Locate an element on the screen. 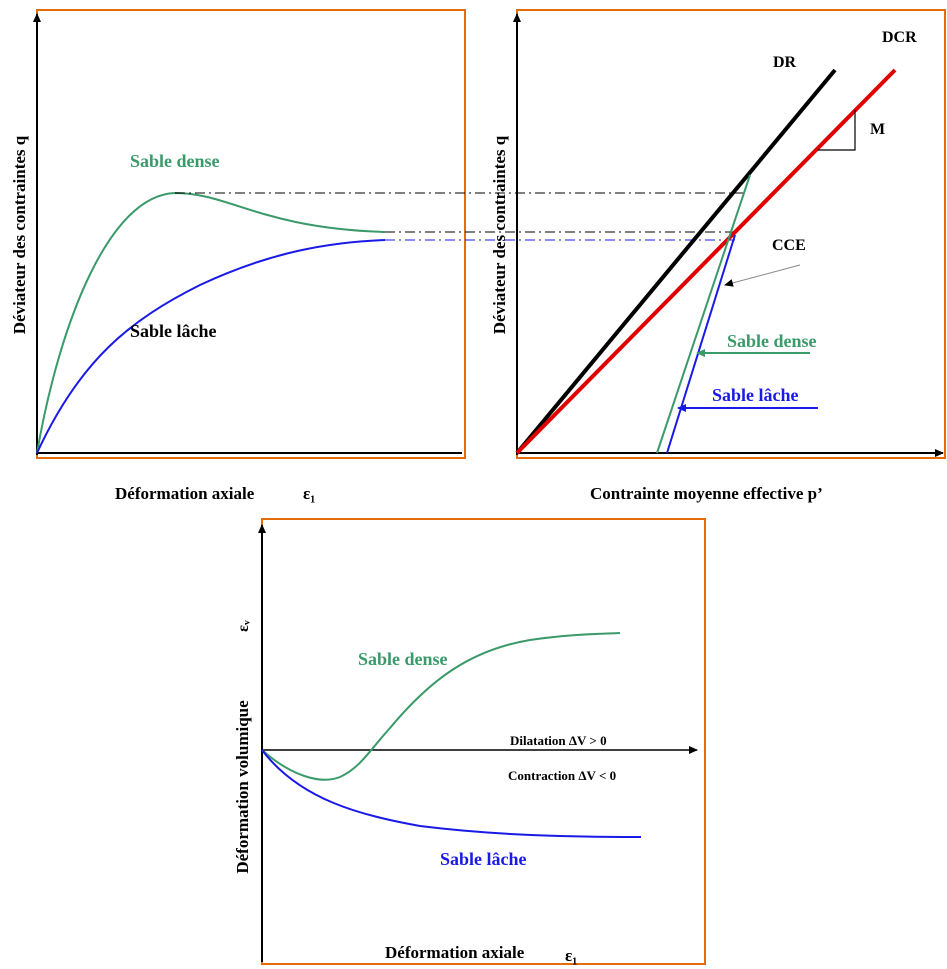 Image resolution: width=947 pixels, height=969 pixels. panel-2-dense-label: Sable dense is located at coordinates (772, 341).